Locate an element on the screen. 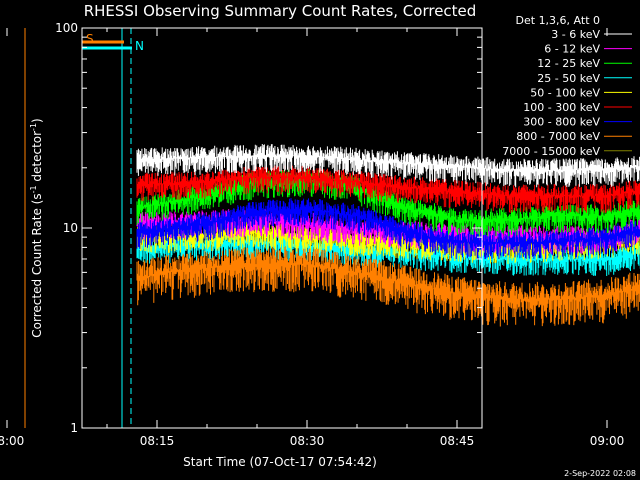 The image size is (640, 480). legend-label: 800 - 7000 keV is located at coordinates (558, 136).